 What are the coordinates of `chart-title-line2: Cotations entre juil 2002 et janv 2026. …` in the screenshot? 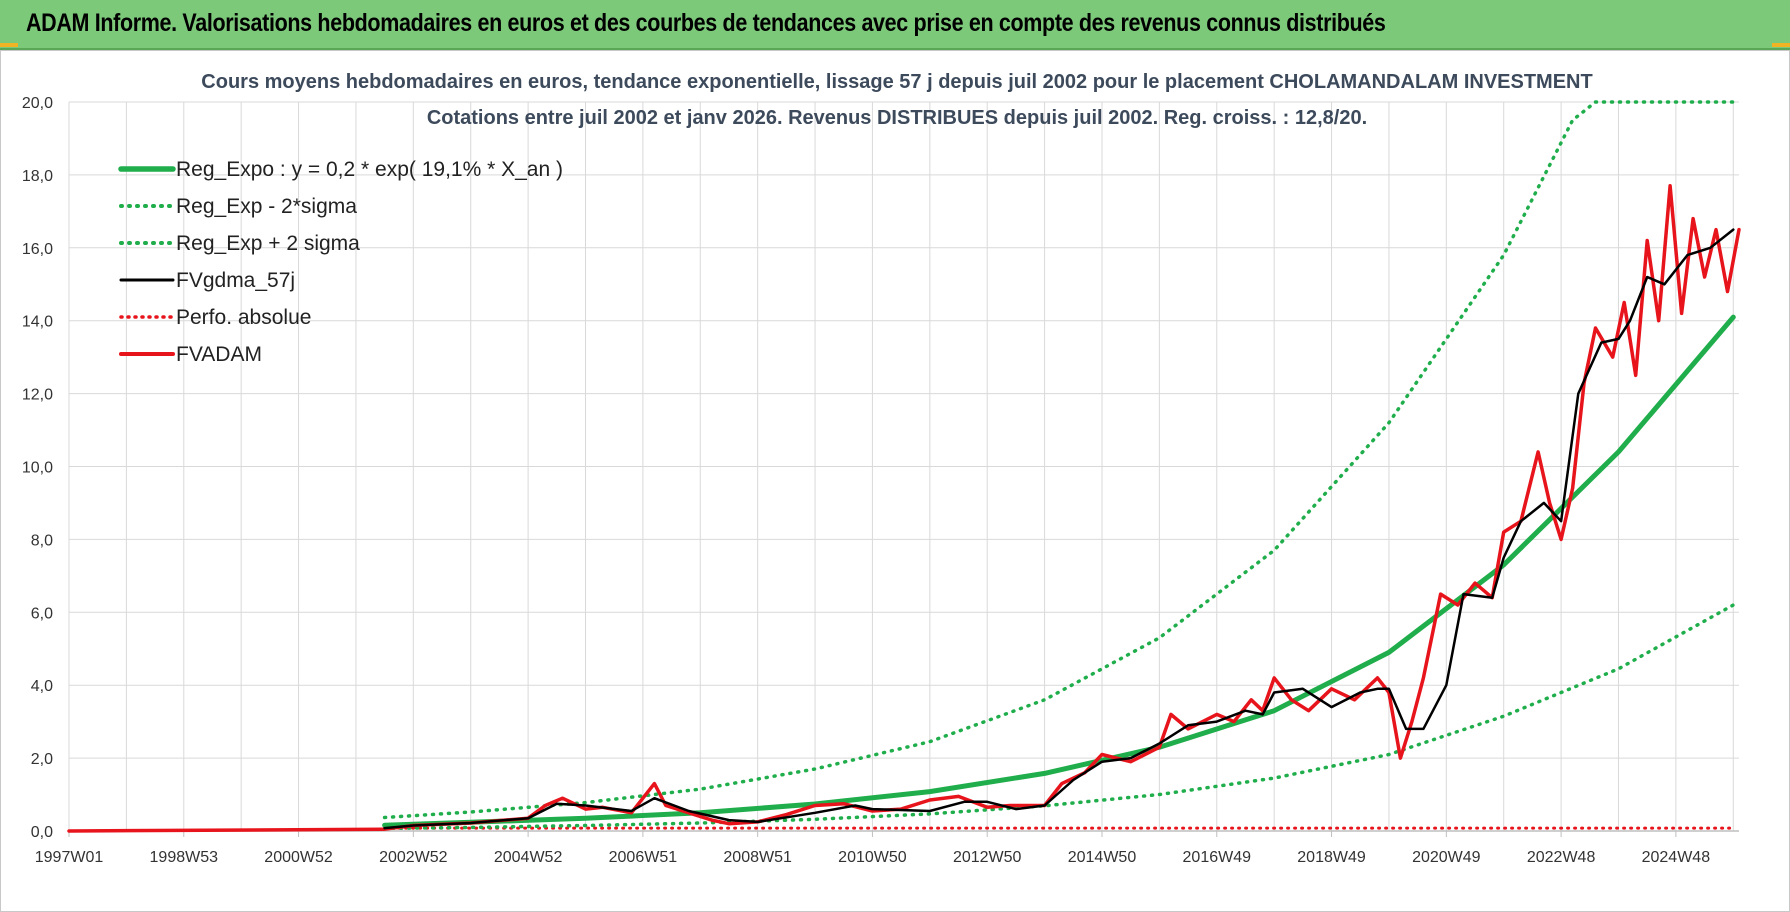 It's located at (897, 118).